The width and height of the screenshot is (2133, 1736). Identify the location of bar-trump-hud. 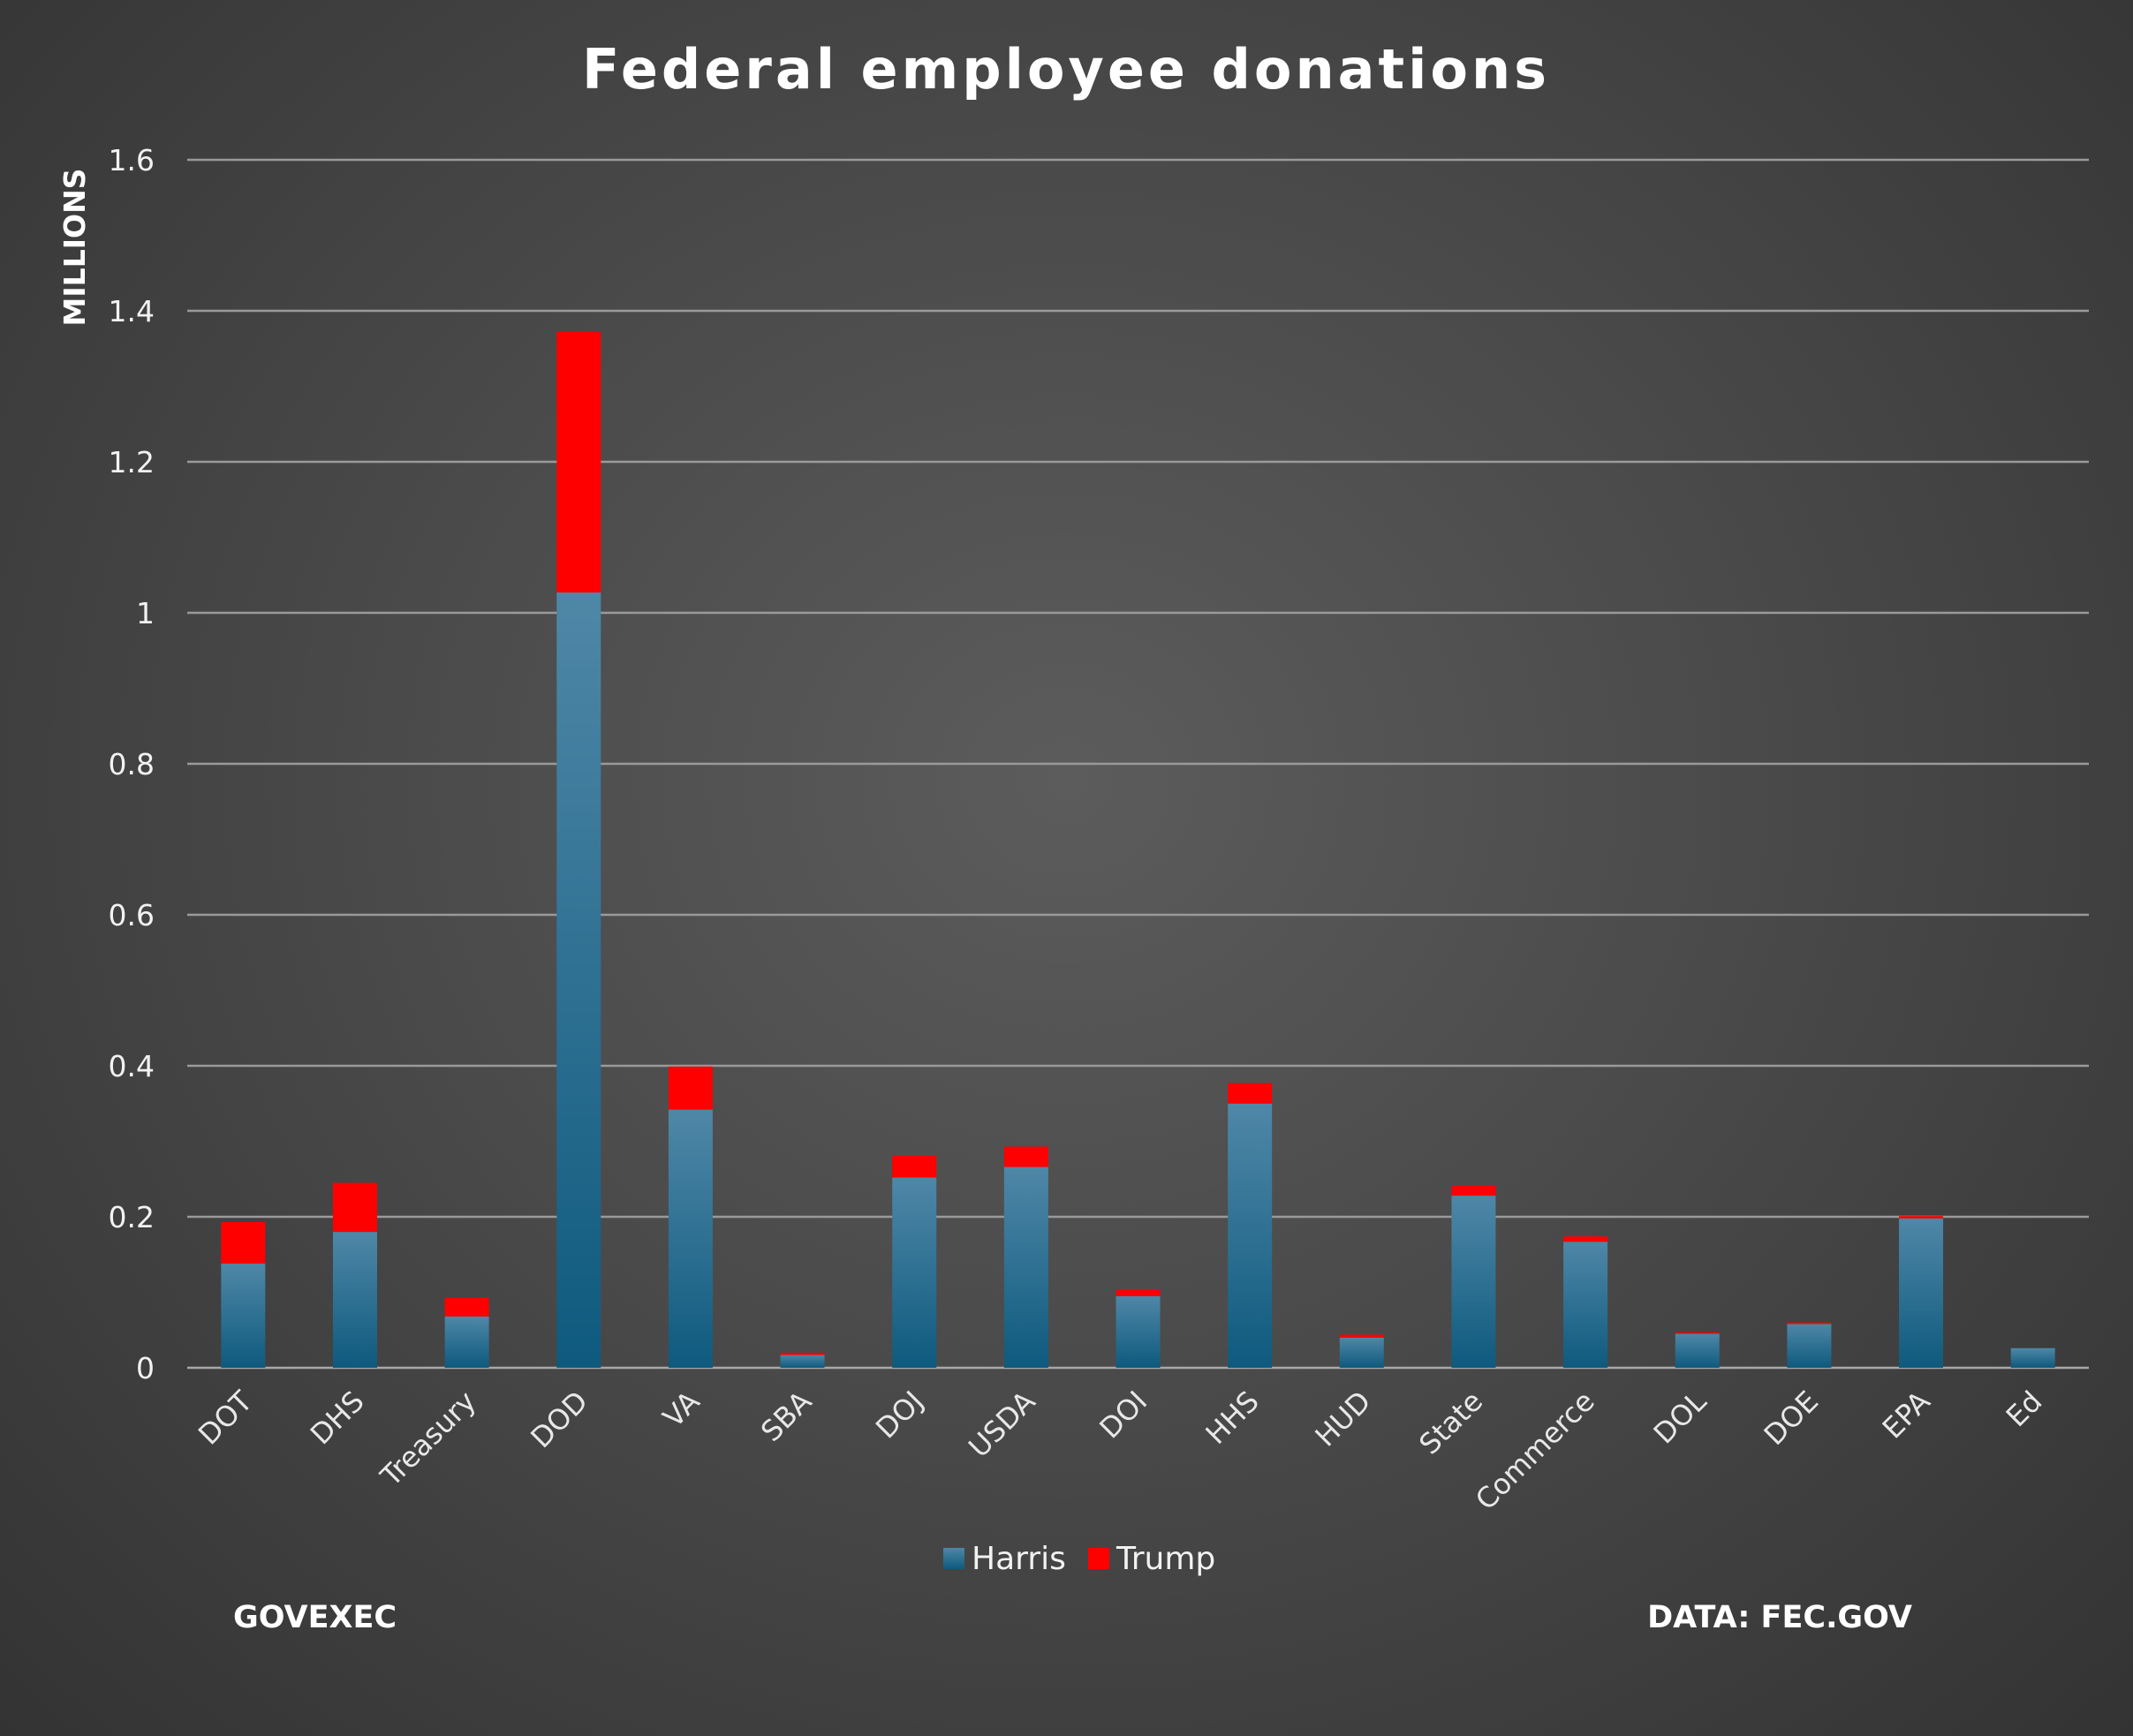
(1361, 1336).